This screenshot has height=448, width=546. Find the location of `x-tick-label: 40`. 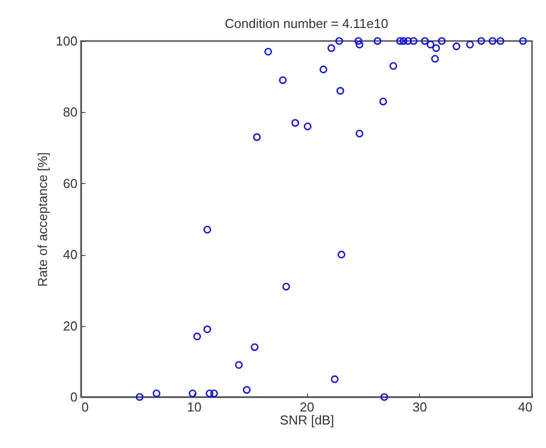

x-tick-label: 40 is located at coordinates (525, 407).